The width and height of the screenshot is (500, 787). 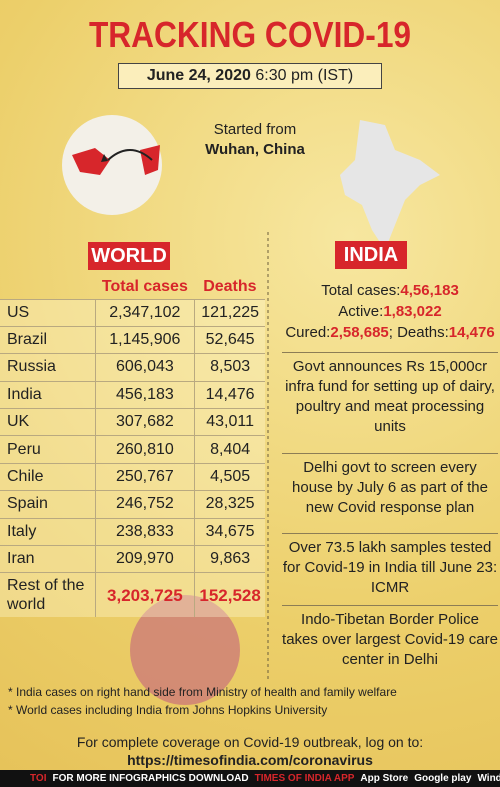 I want to click on table-row: Iran 209,970 9,863, so click(x=132, y=559).